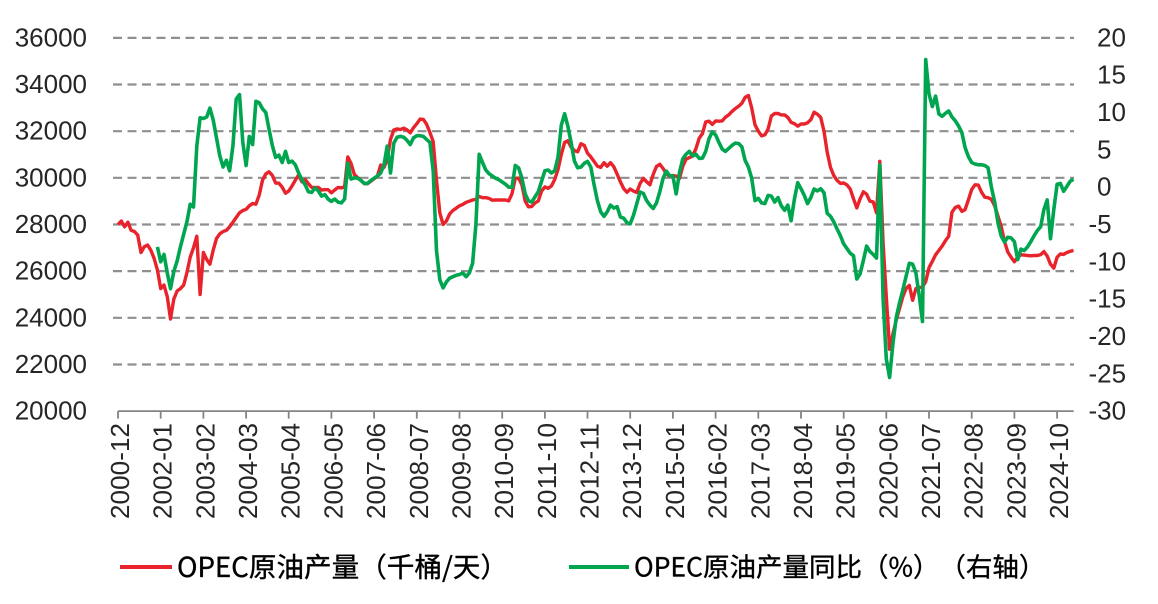 Image resolution: width=1158 pixels, height=604 pixels. I want to click on svg-text: 2021-07, so click(931, 471).